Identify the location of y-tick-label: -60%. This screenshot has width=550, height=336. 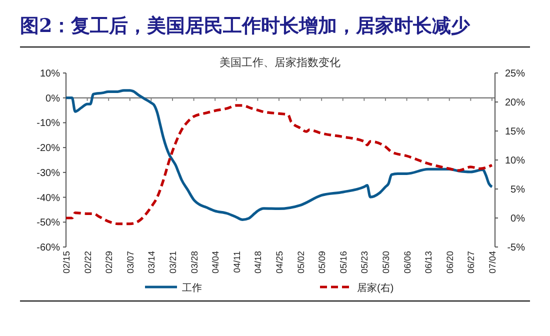
(48, 248).